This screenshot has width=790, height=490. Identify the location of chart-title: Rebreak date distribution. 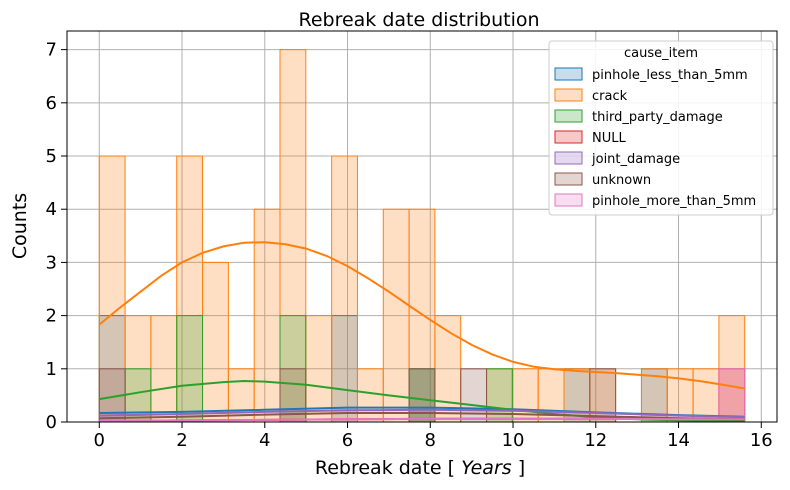
(418, 20).